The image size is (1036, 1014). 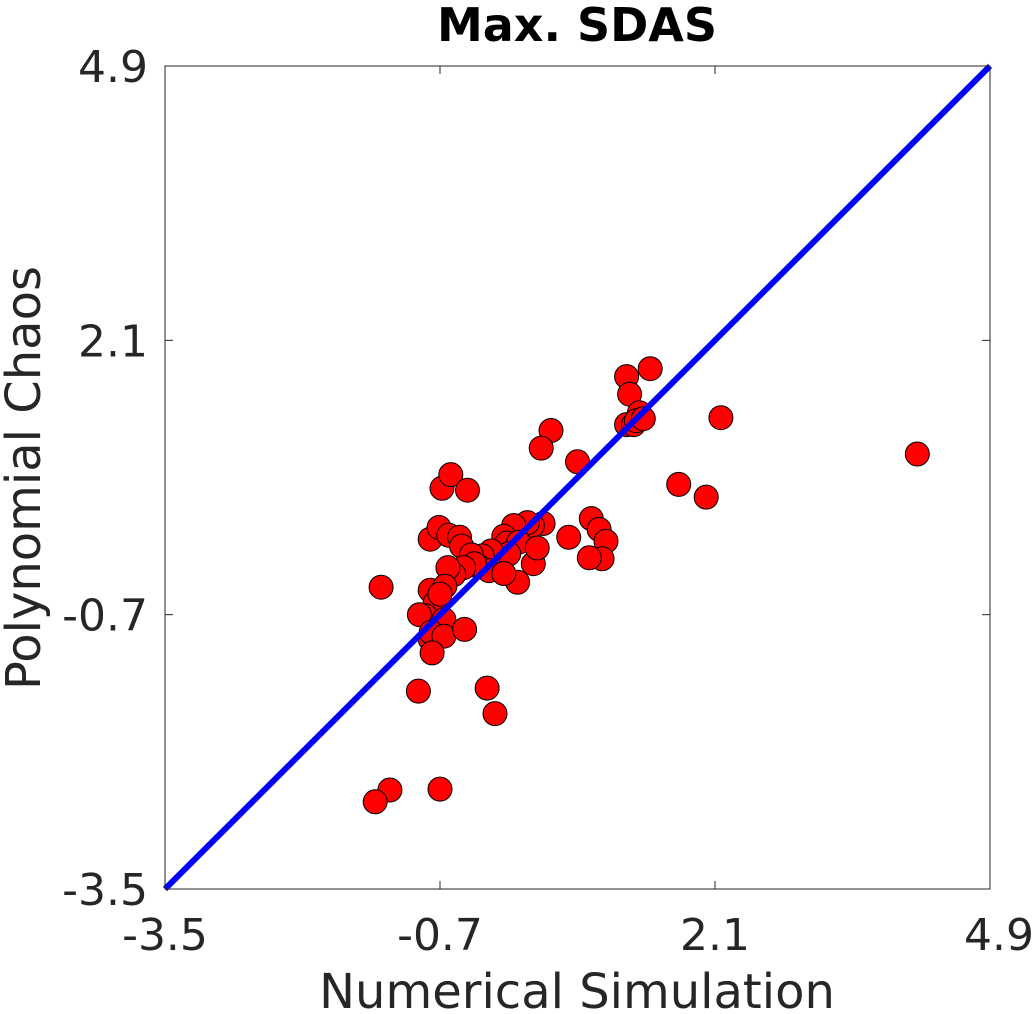 What do you see at coordinates (26, 478) in the screenshot?
I see `y-axis-label: Polynomial Chaos` at bounding box center [26, 478].